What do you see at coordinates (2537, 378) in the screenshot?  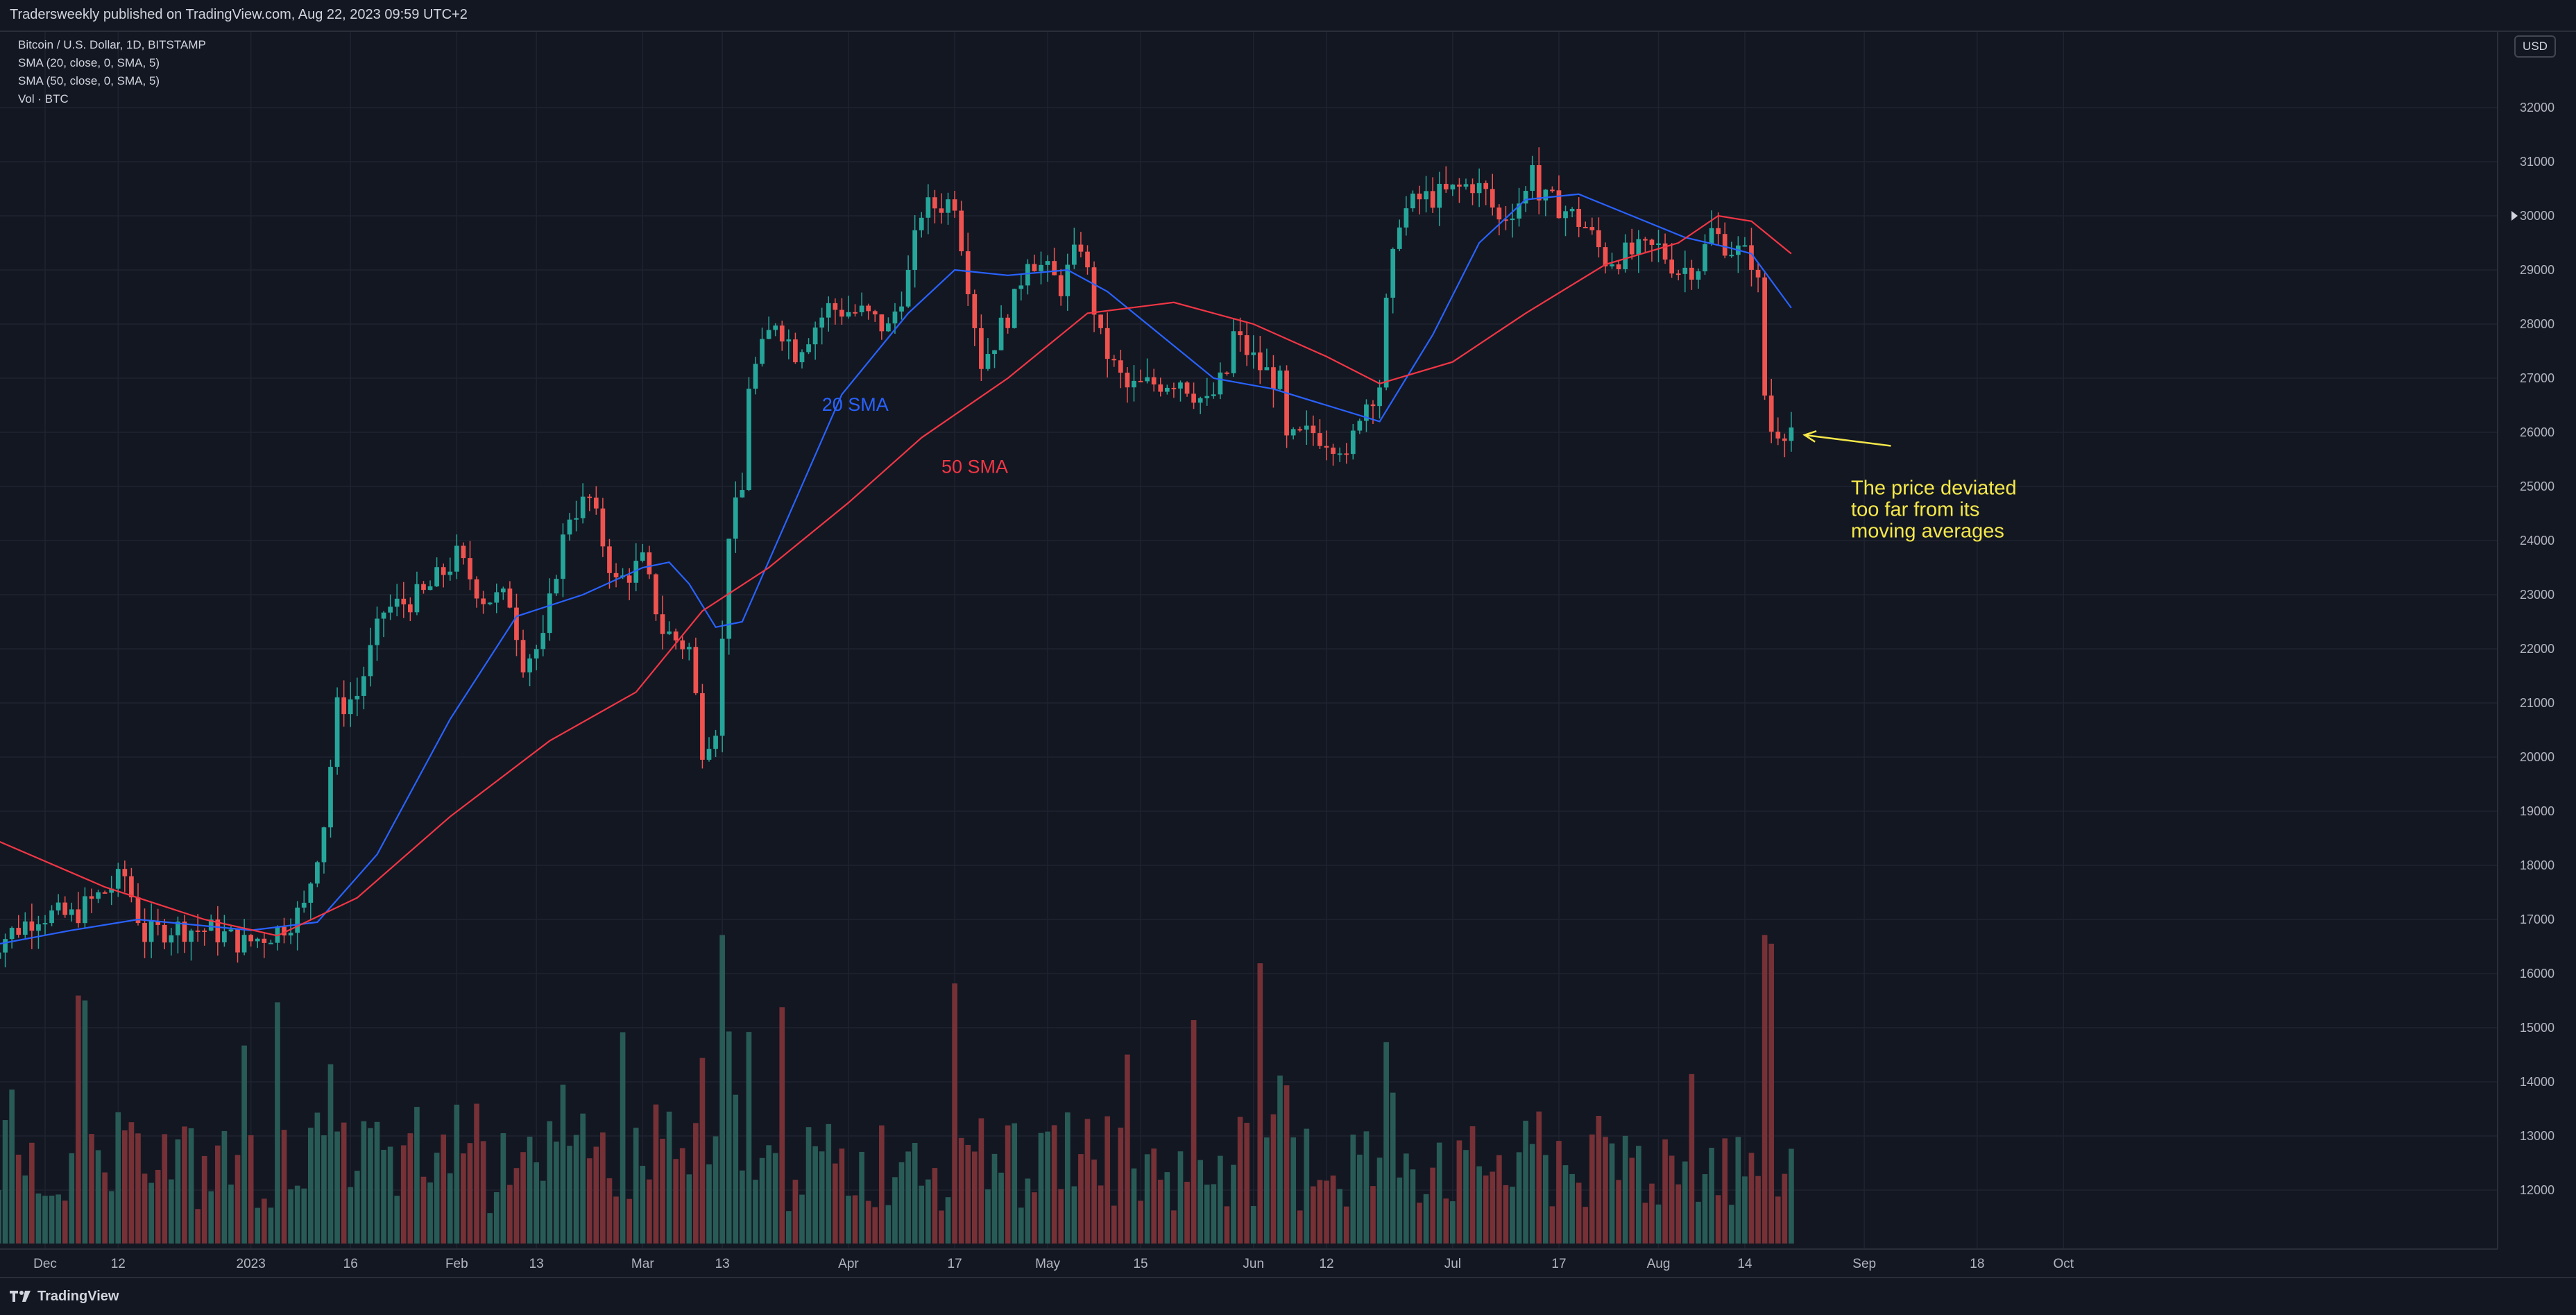 I see `y-tick-label: 27000` at bounding box center [2537, 378].